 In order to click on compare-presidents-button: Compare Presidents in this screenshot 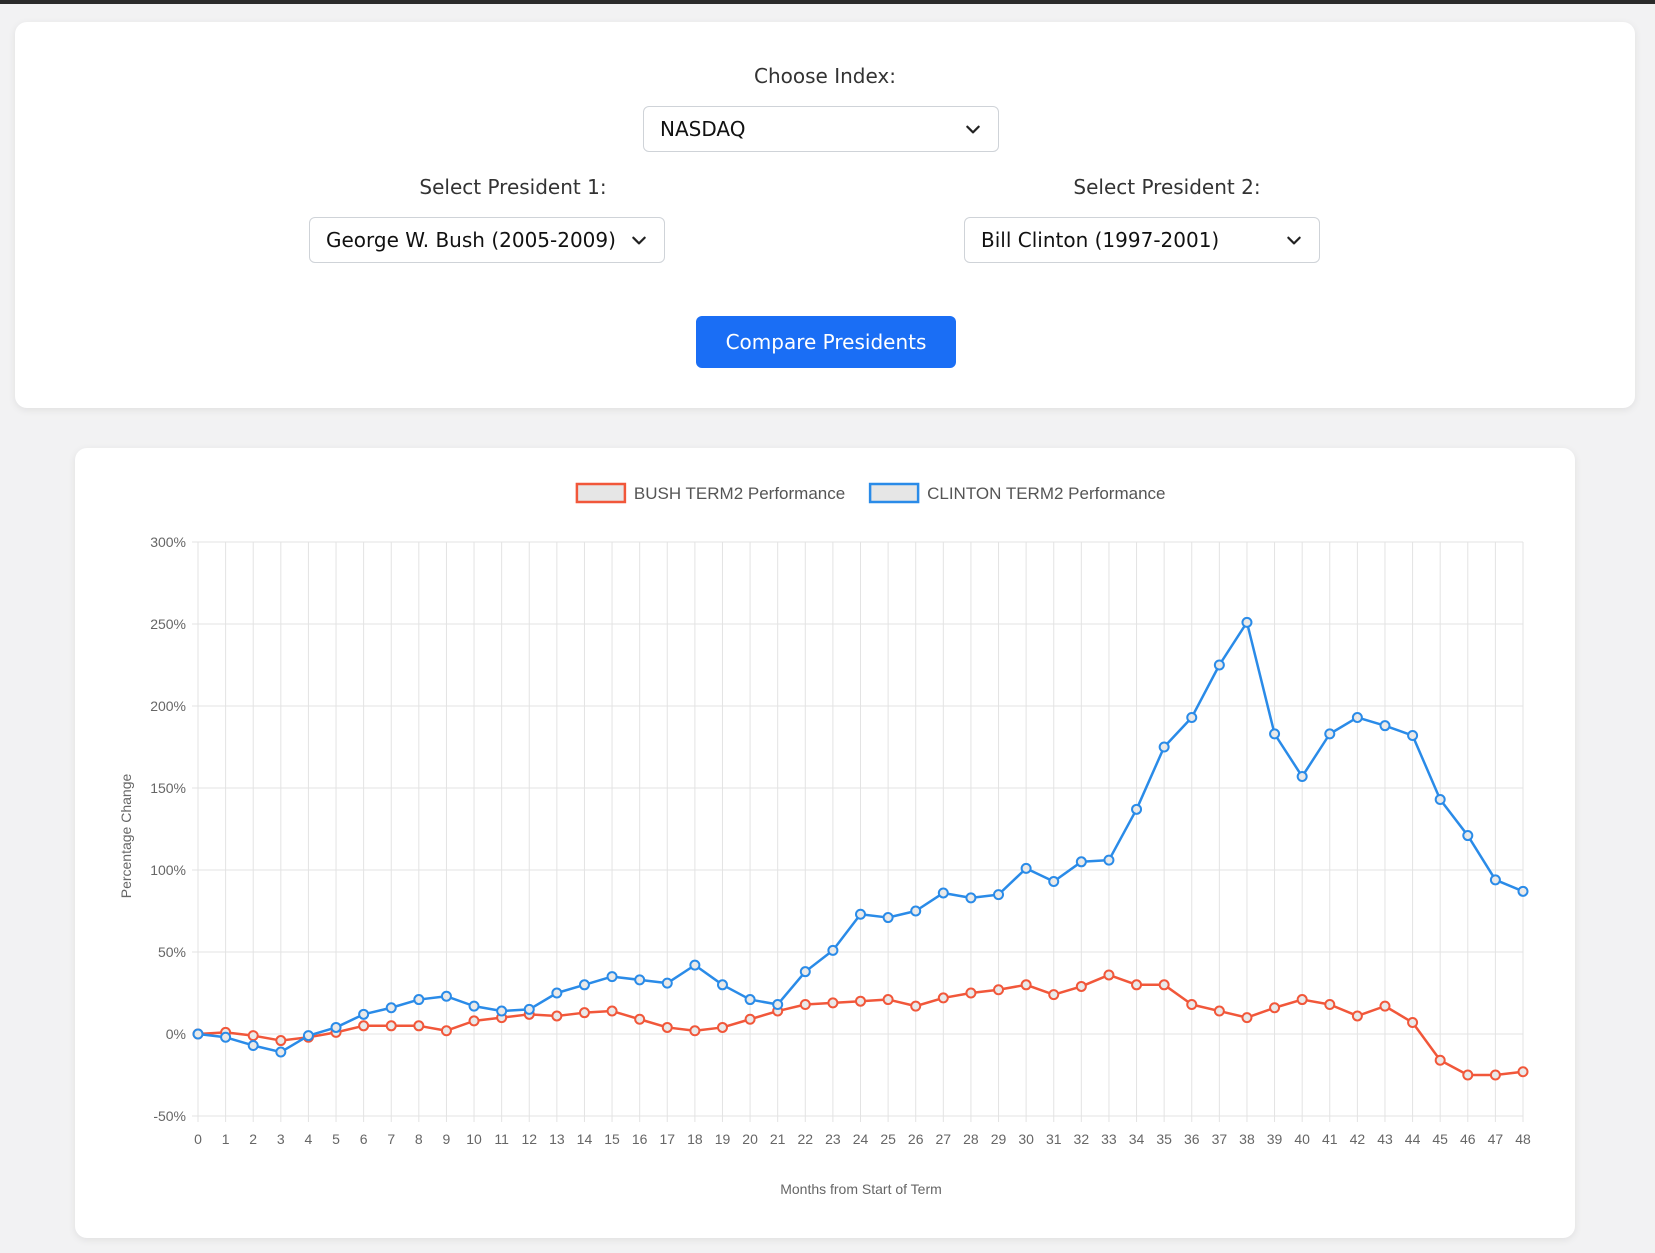, I will do `click(826, 342)`.